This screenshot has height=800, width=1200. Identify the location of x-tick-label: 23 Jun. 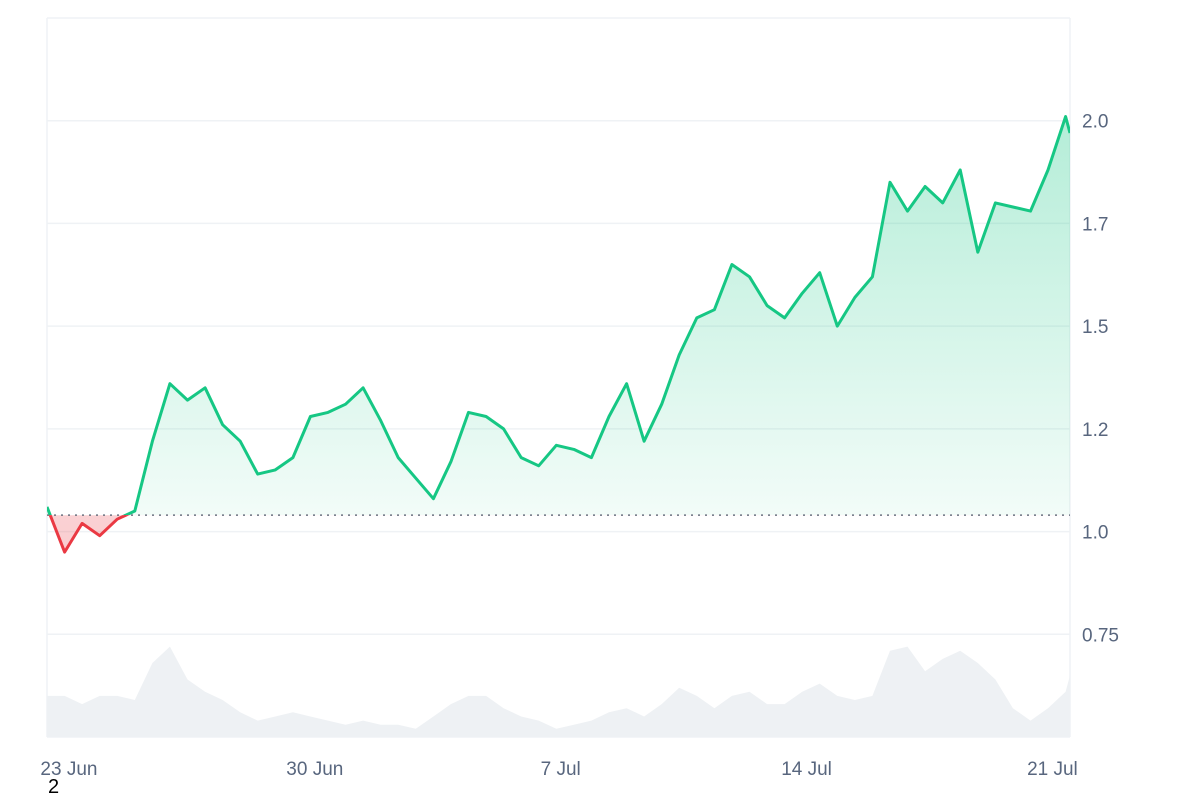
(68, 769).